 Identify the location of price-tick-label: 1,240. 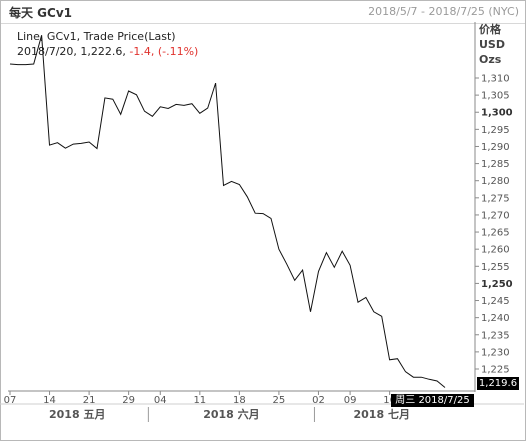
(495, 318).